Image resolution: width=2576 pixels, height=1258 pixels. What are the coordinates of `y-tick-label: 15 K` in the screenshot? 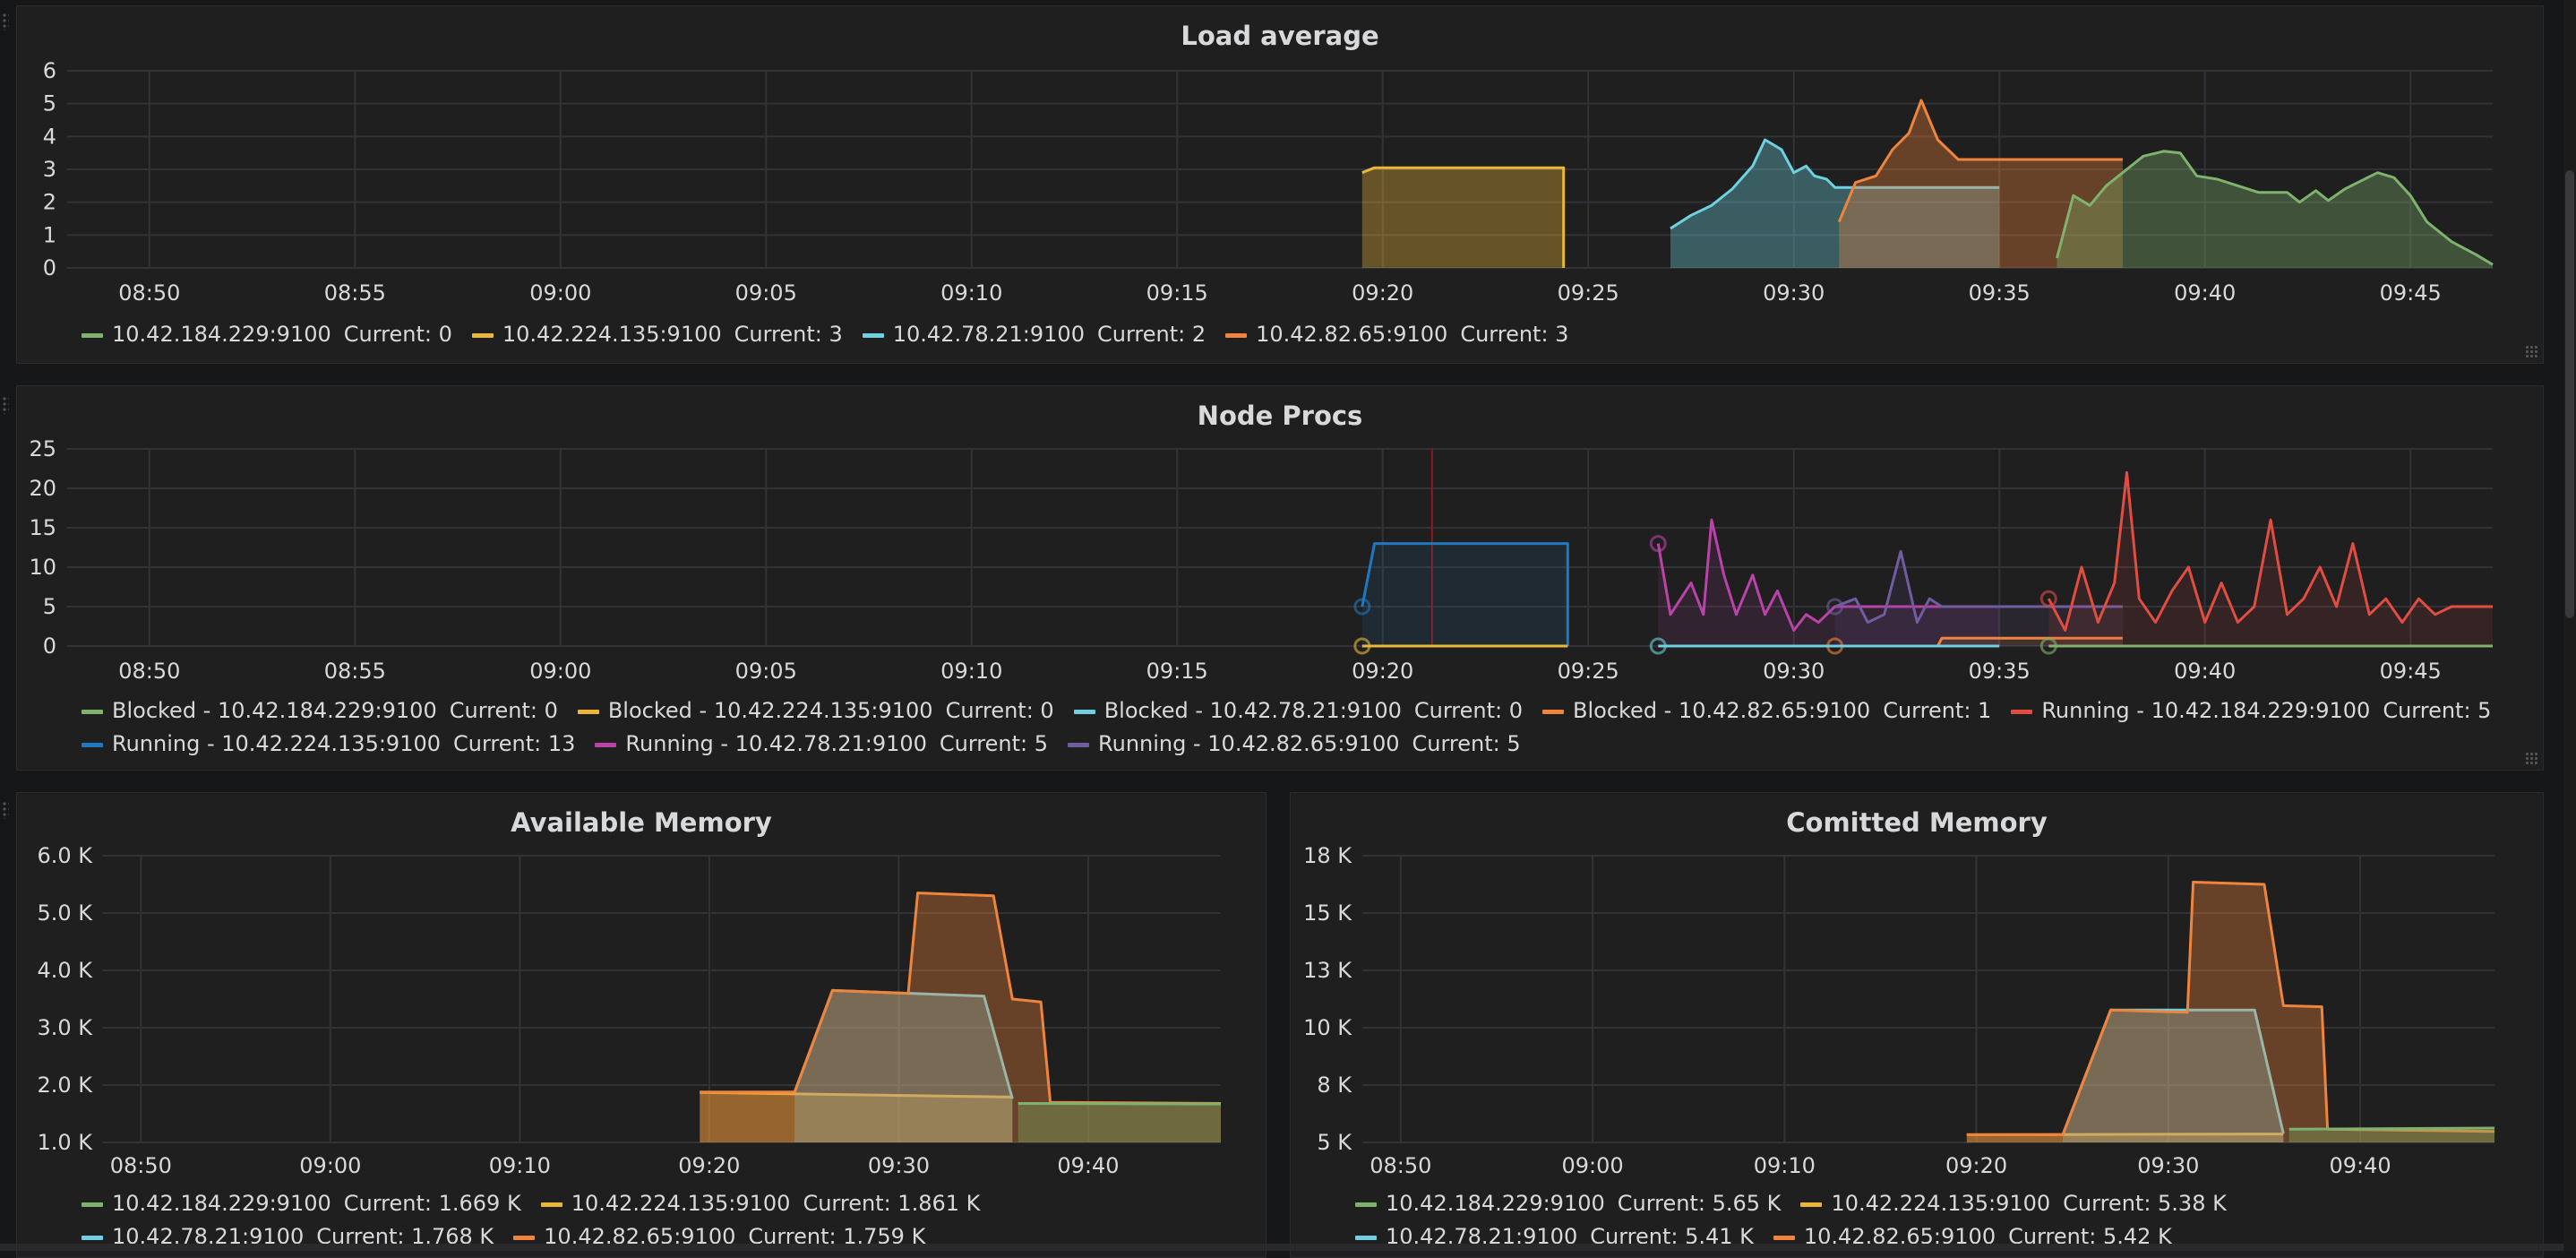 It's located at (1327, 913).